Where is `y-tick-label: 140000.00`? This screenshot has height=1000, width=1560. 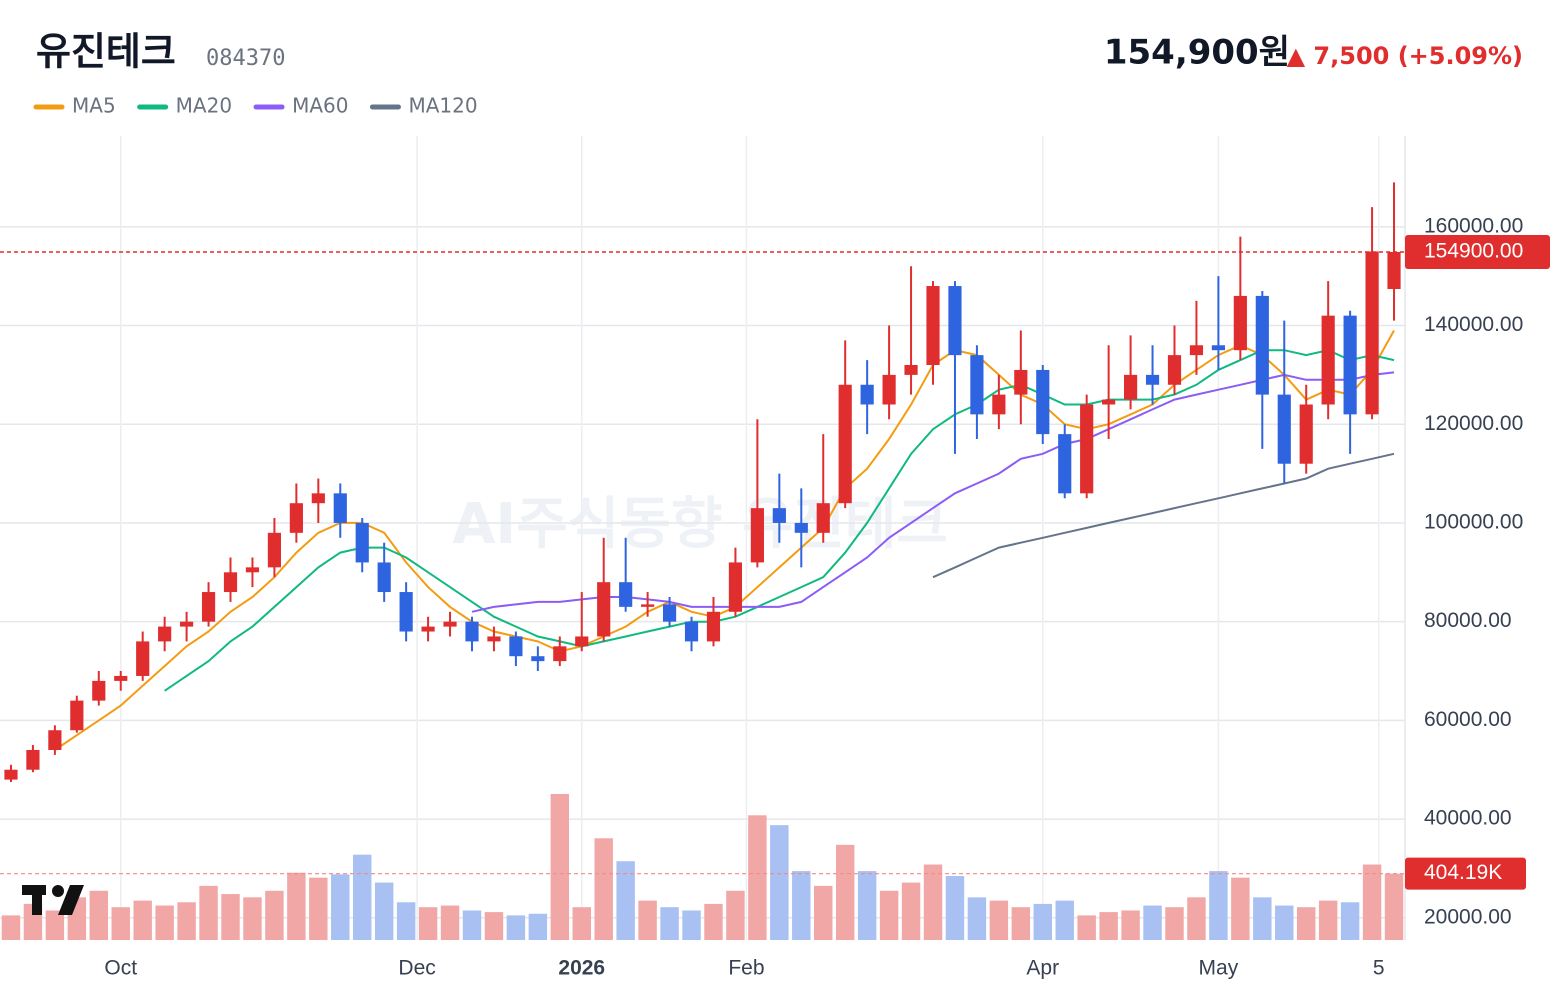
y-tick-label: 140000.00 is located at coordinates (1473, 324).